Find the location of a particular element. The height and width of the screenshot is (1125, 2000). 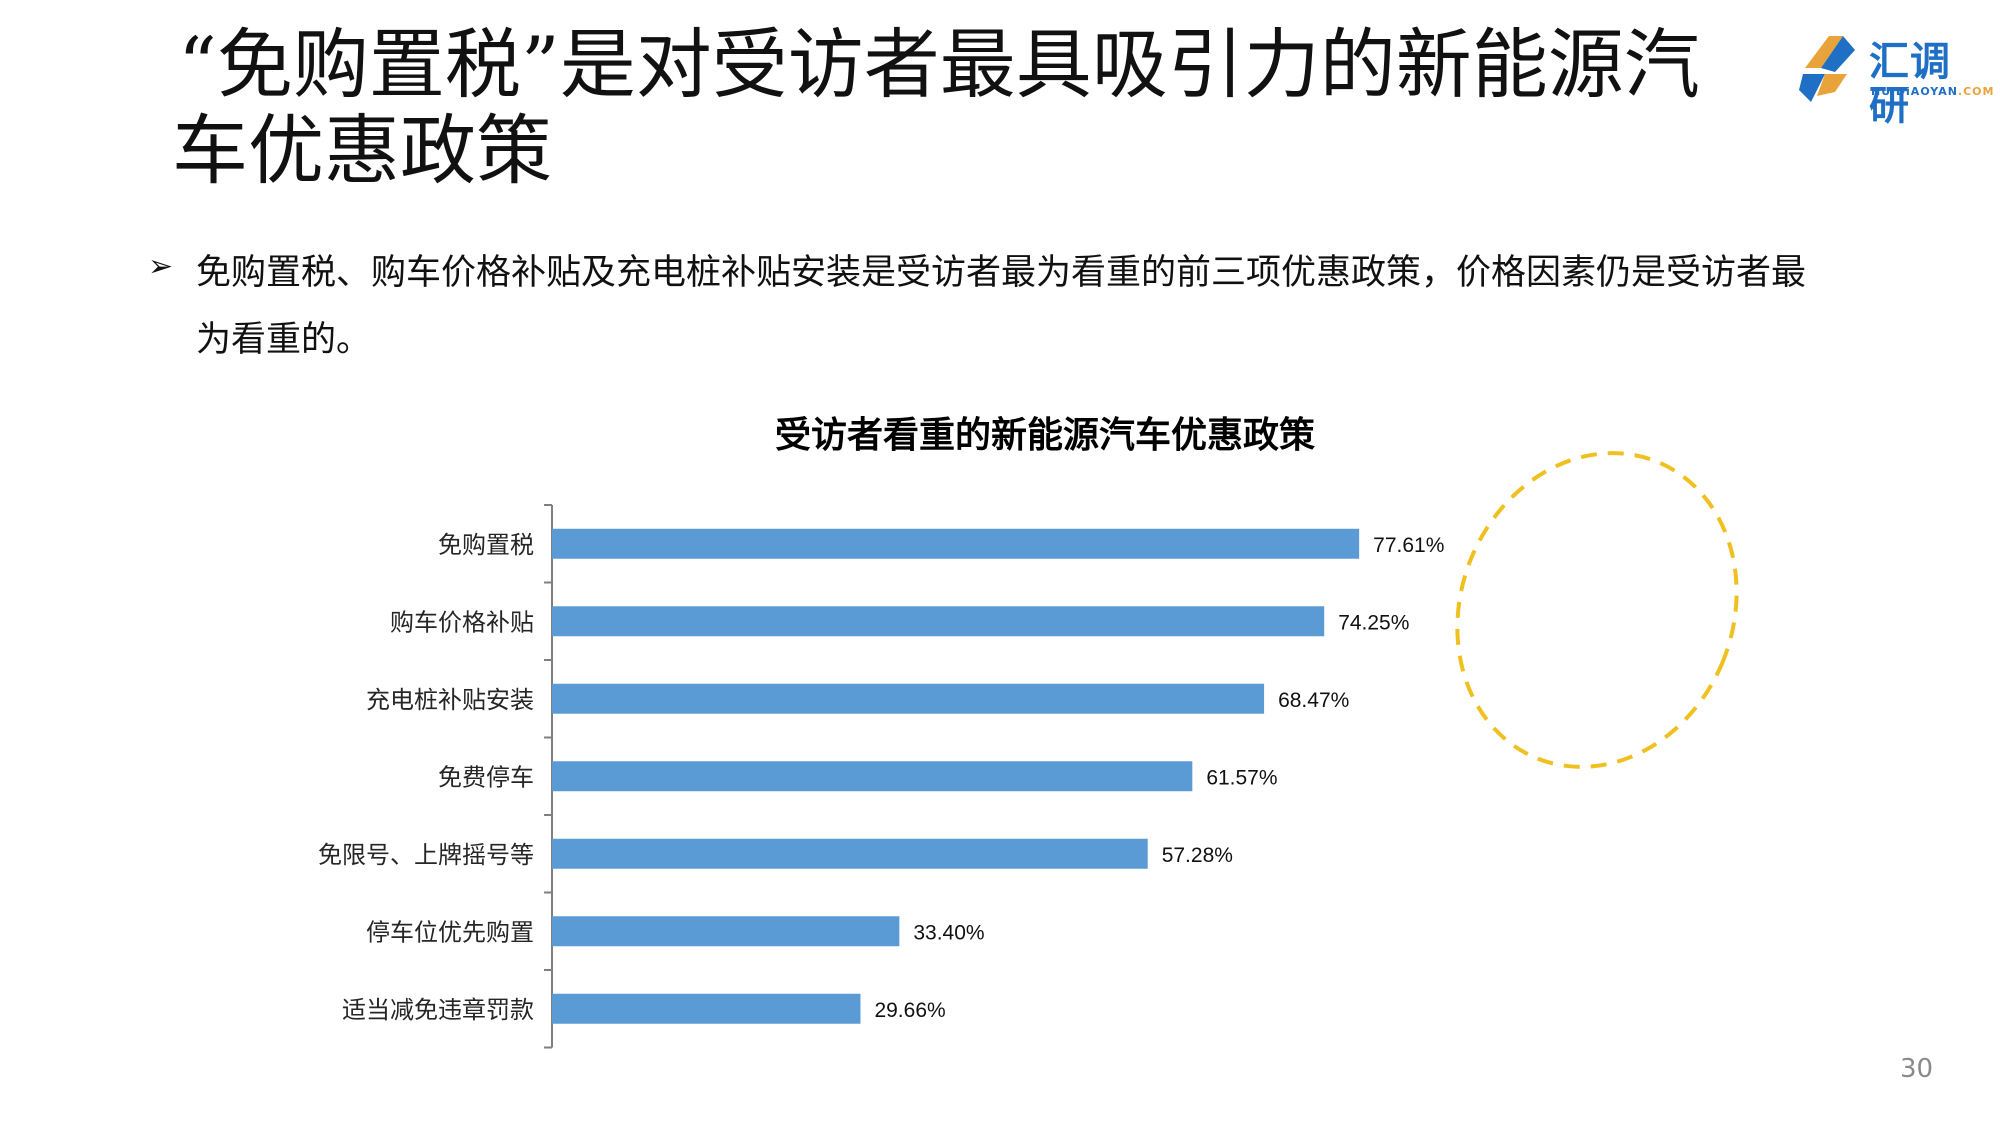

category-label: 购车价格补贴 is located at coordinates (462, 622).